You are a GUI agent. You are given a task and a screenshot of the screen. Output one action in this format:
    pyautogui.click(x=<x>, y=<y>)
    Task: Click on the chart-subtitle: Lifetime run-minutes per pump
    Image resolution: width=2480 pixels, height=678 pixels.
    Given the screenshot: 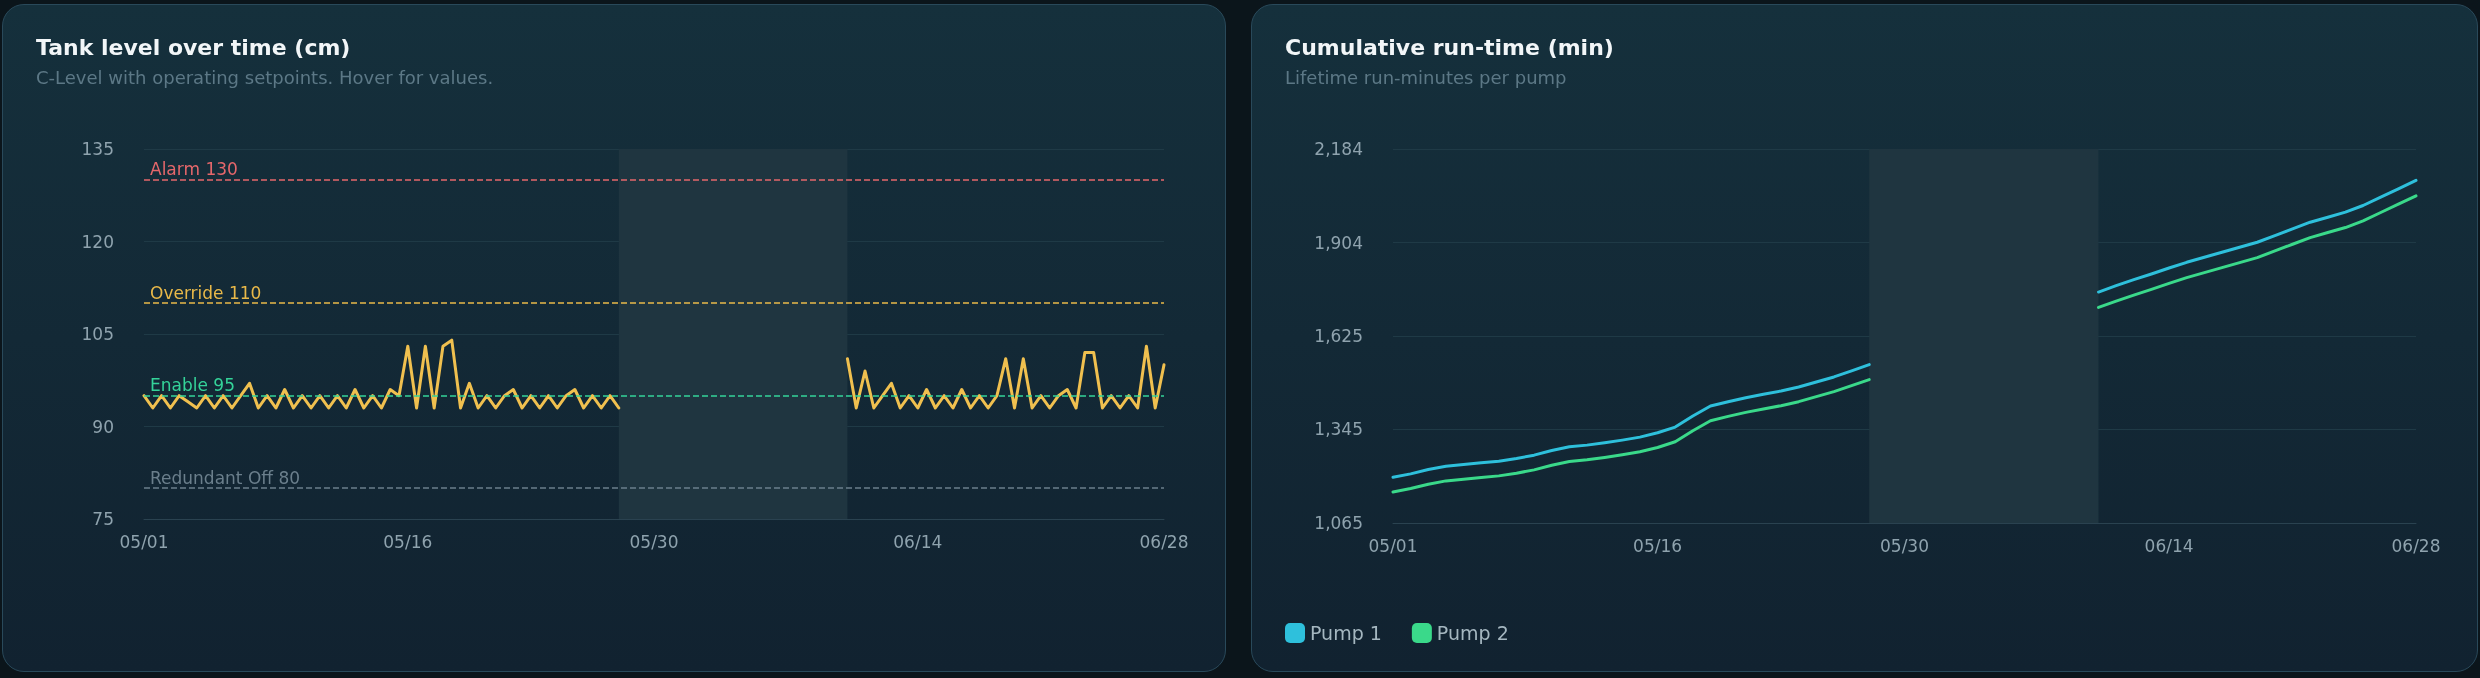 What is the action you would take?
    pyautogui.click(x=1426, y=77)
    